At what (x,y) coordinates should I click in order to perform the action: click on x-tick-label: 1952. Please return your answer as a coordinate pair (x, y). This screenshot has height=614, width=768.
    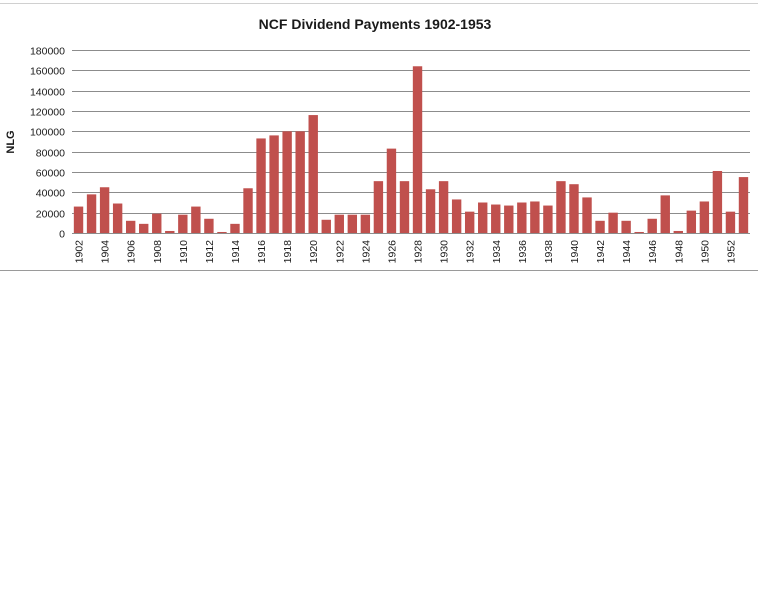
    Looking at the image, I should click on (731, 252).